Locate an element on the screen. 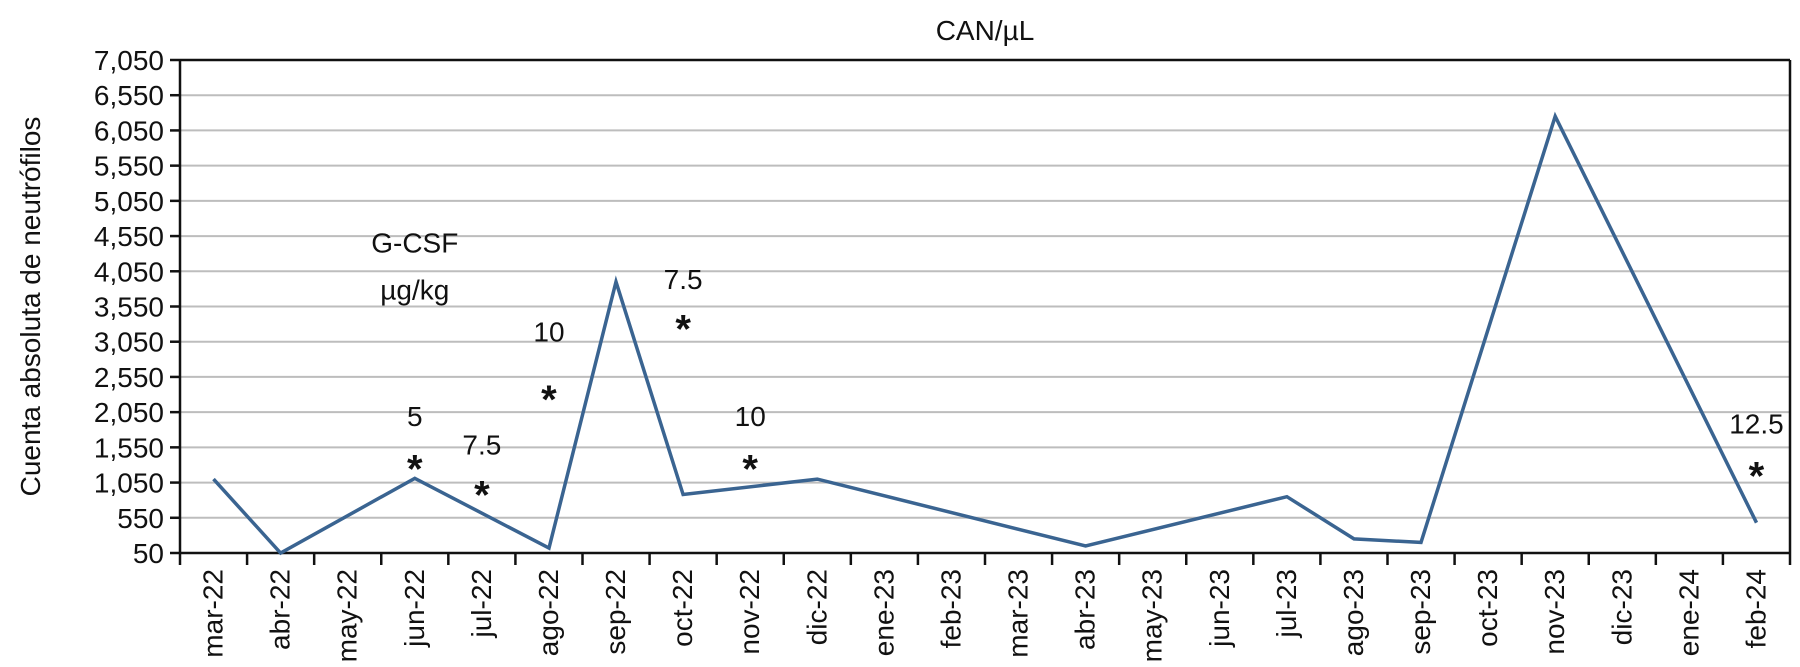 The image size is (1800, 667). y-tick-label: 7,050 is located at coordinates (129, 60).